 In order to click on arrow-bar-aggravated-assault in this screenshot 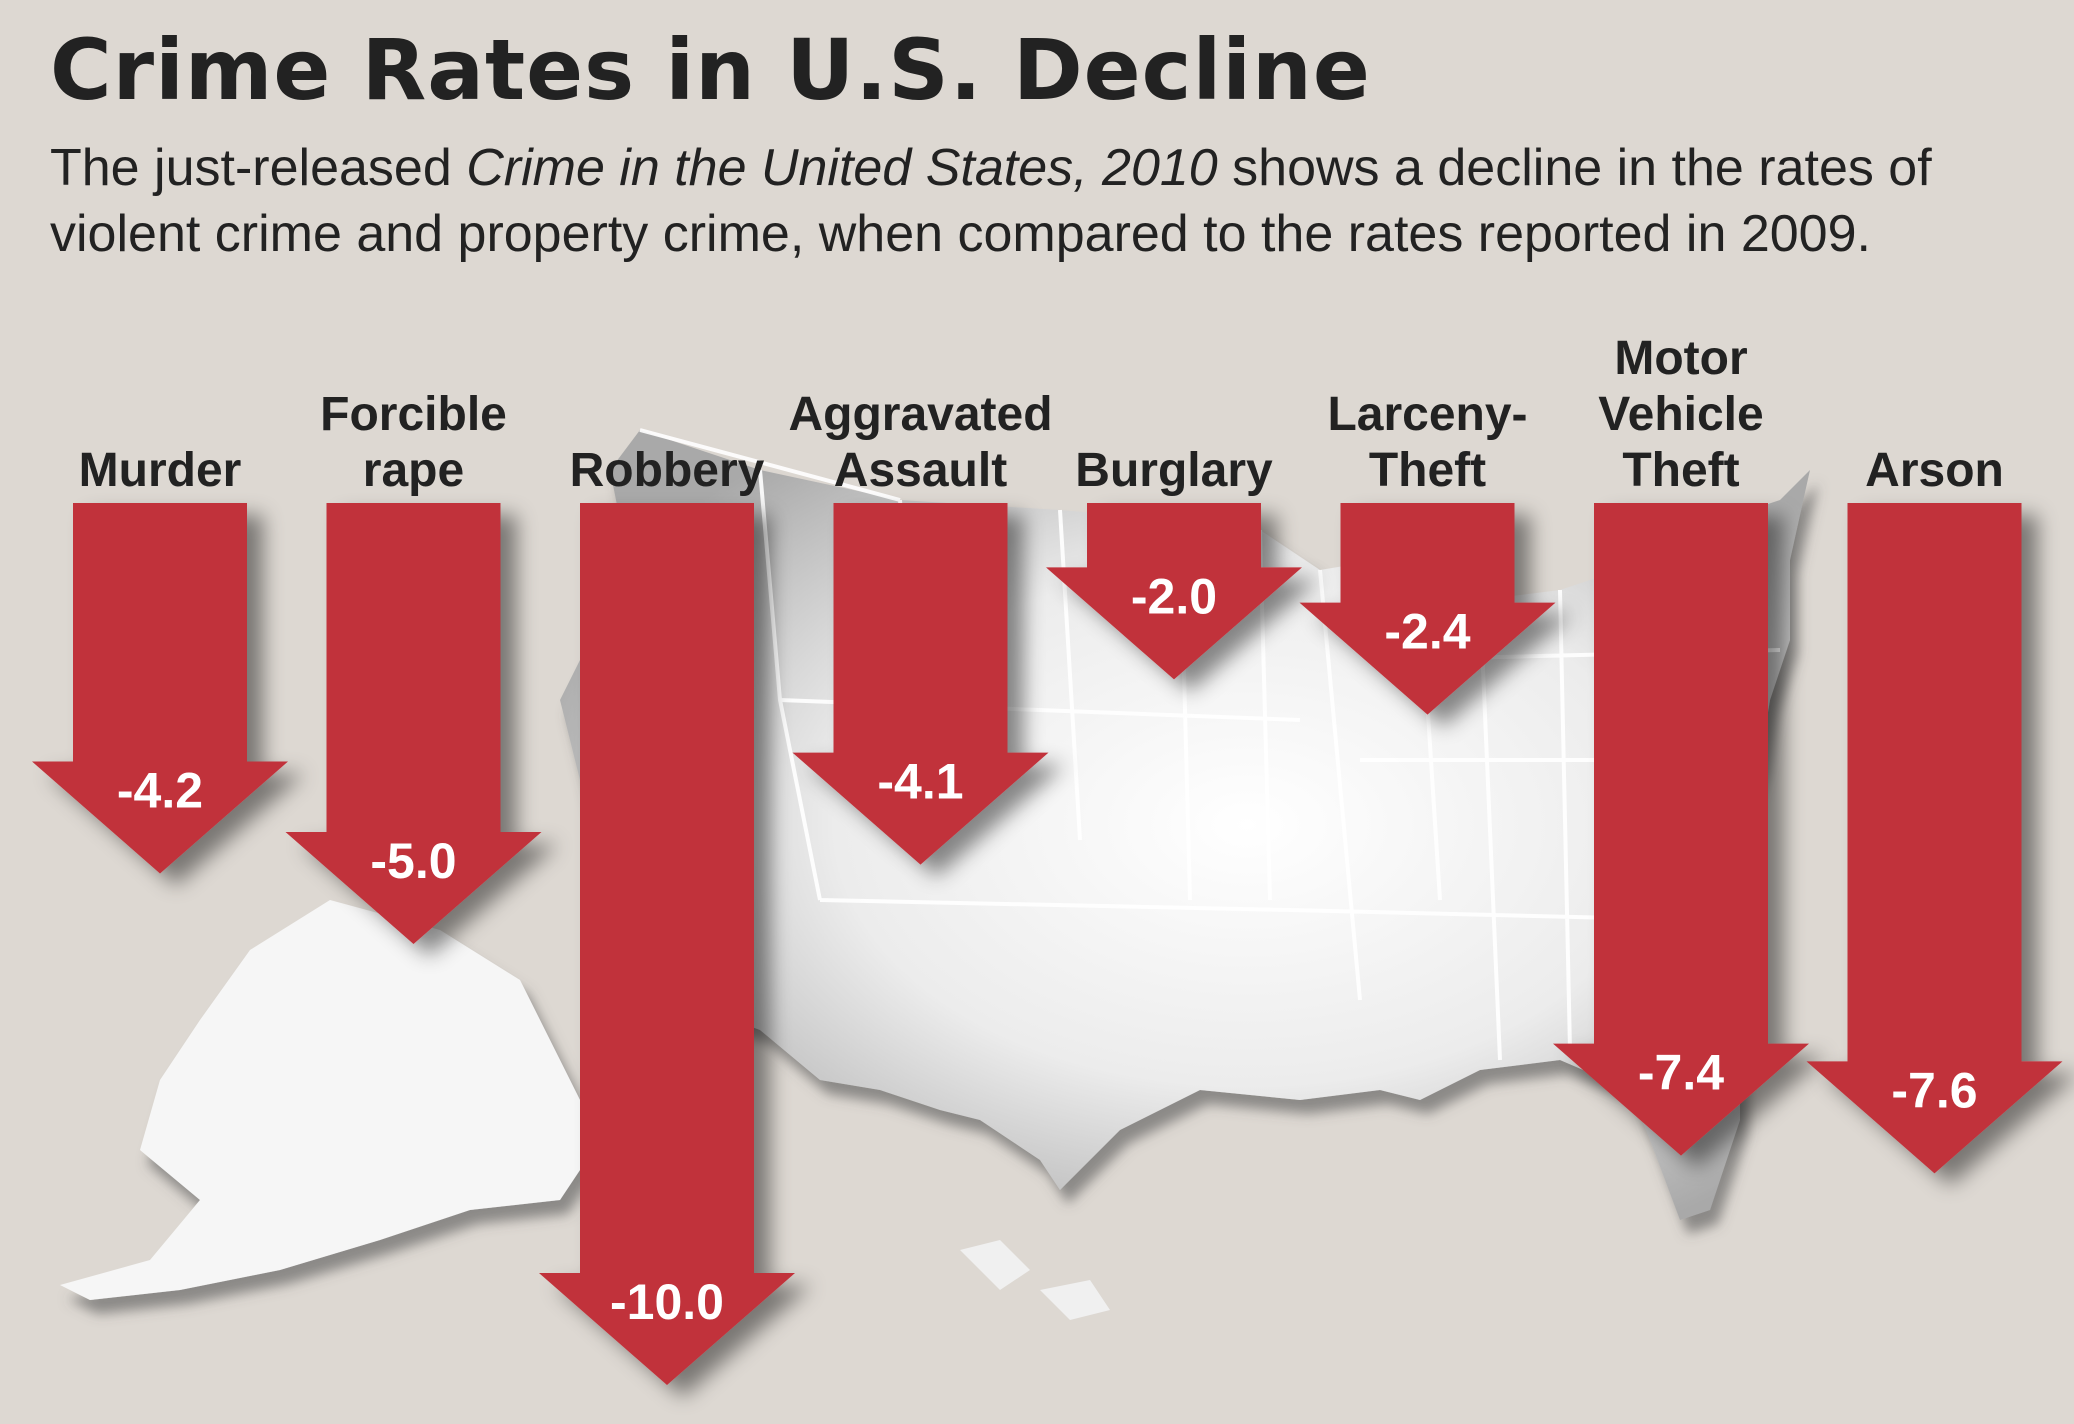, I will do `click(920, 684)`.